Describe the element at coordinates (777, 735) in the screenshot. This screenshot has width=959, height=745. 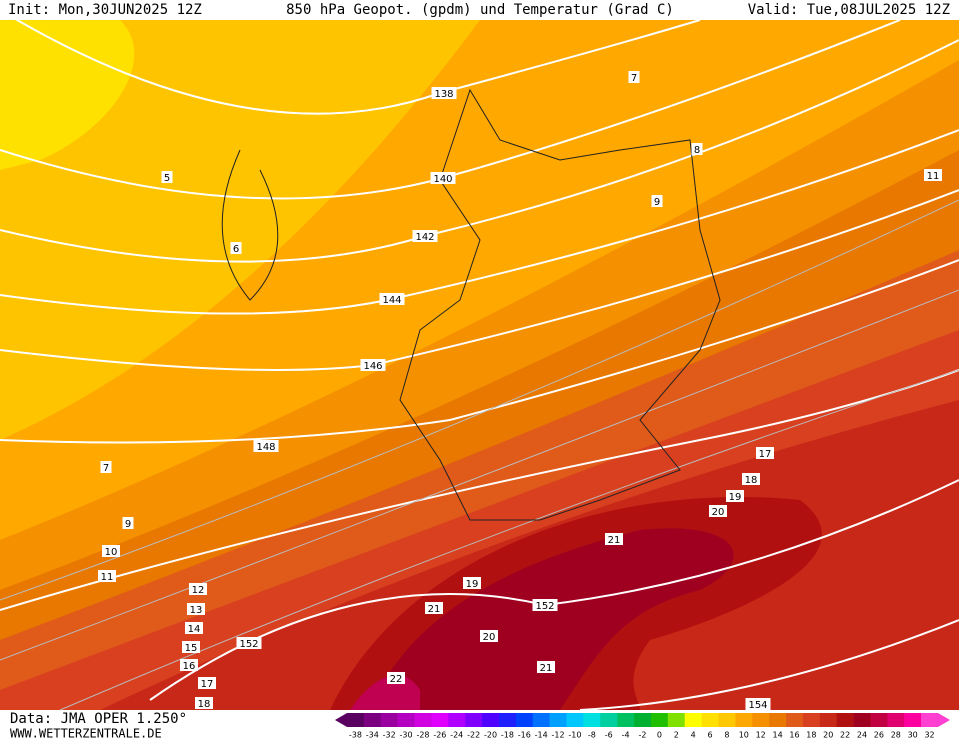
I see `colorbar-label: 14` at that location.